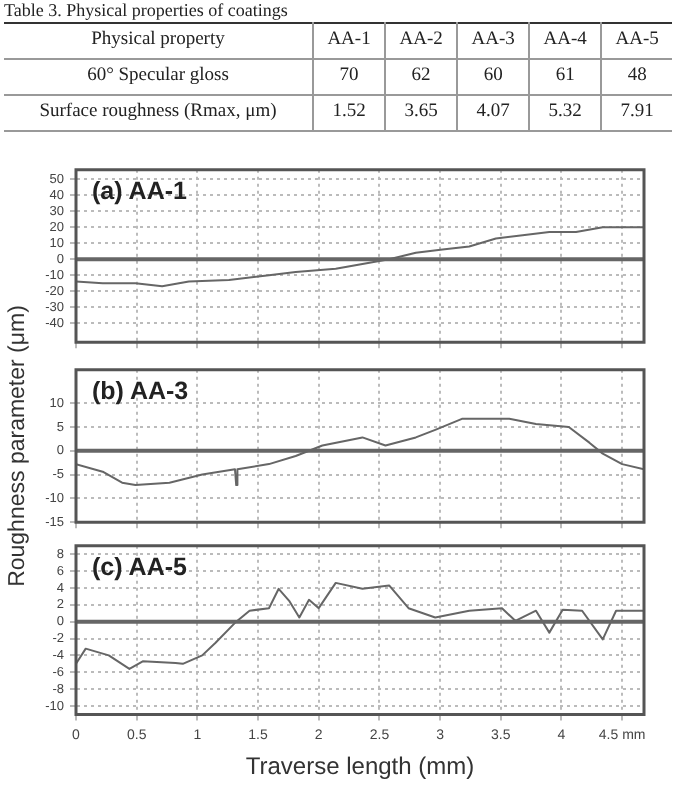 Image resolution: width=676 pixels, height=790 pixels. What do you see at coordinates (421, 41) in the screenshot?
I see `x-tick-label: AA-2` at bounding box center [421, 41].